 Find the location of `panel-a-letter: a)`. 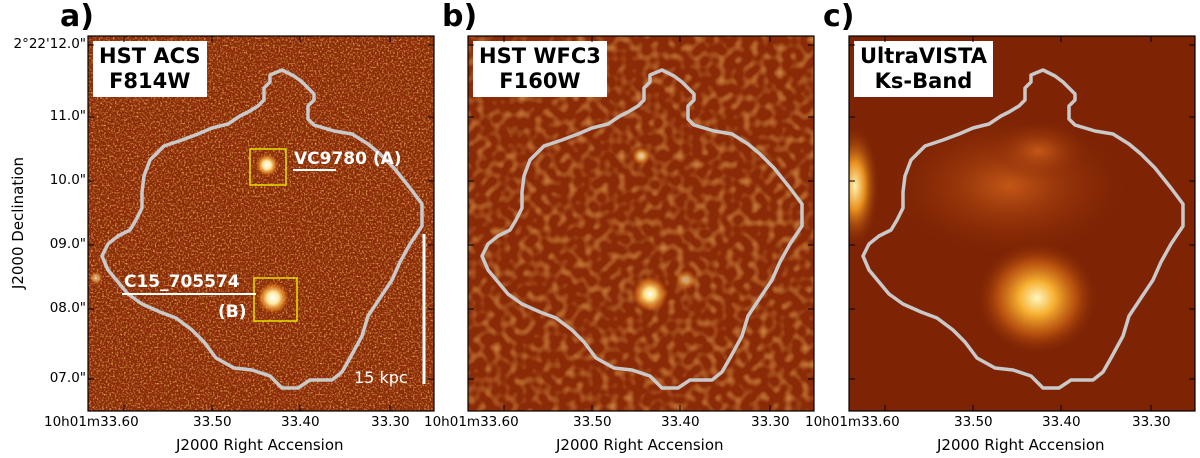

panel-a-letter: a) is located at coordinates (77, 17).